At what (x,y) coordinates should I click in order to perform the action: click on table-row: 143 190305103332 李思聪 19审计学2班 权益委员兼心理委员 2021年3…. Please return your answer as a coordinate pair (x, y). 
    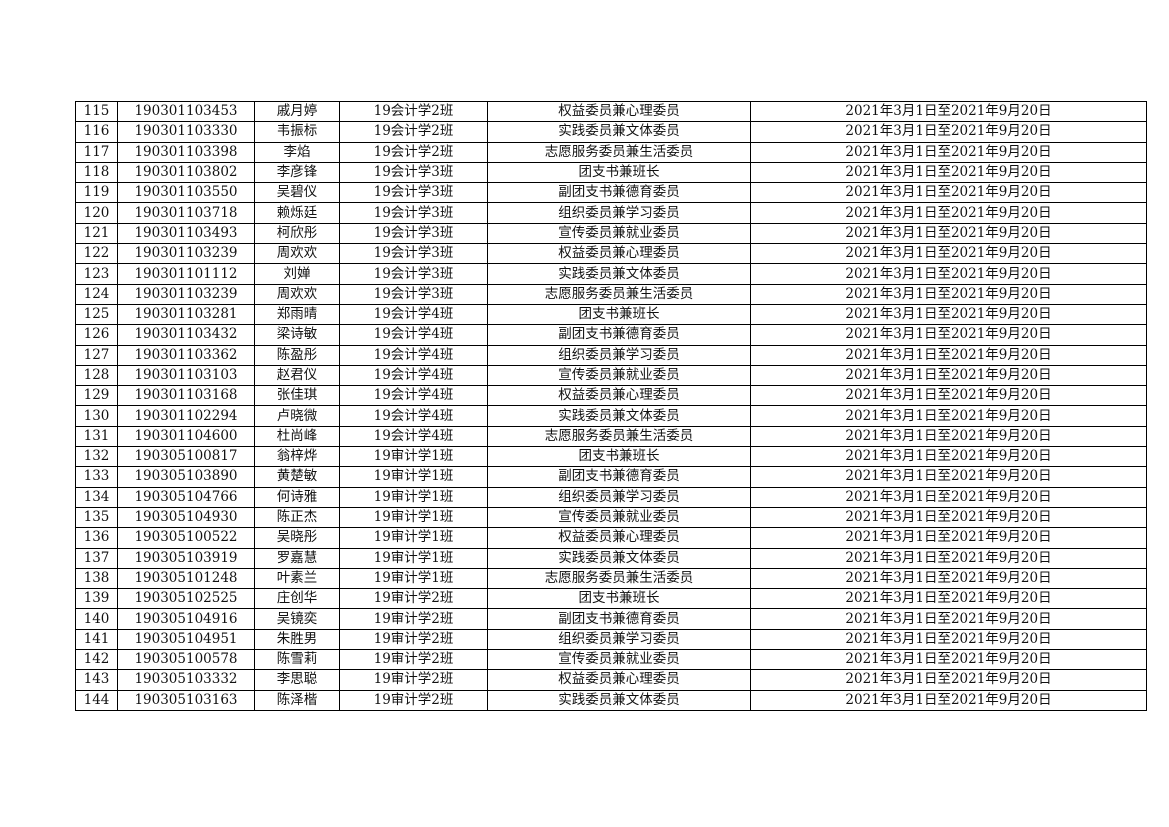
    Looking at the image, I should click on (611, 680).